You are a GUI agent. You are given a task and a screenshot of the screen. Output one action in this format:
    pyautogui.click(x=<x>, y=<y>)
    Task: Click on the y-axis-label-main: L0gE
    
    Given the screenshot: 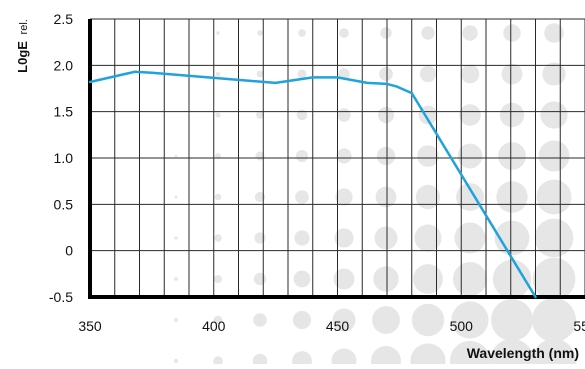 What is the action you would take?
    pyautogui.click(x=22, y=57)
    